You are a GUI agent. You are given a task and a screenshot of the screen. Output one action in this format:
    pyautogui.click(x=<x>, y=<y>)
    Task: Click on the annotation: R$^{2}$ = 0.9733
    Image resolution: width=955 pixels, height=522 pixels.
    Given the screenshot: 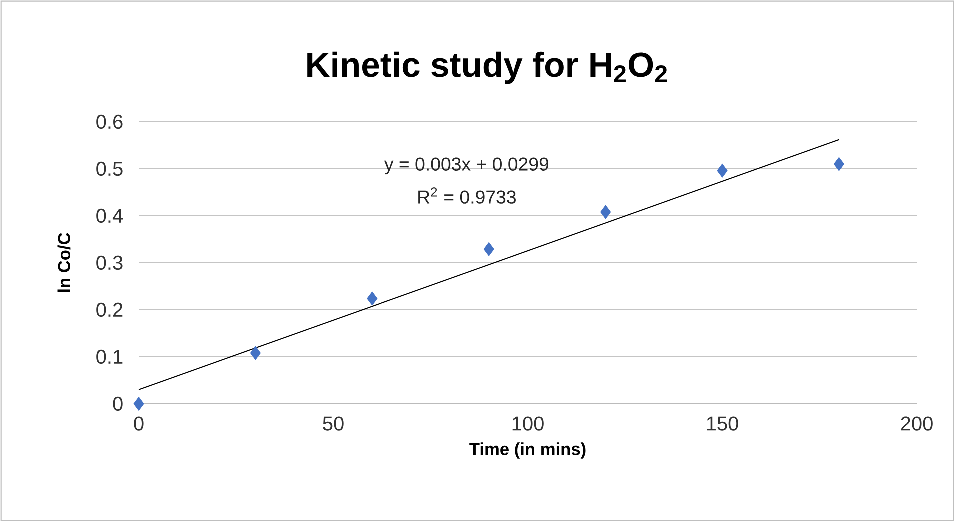 What is the action you would take?
    pyautogui.click(x=467, y=196)
    